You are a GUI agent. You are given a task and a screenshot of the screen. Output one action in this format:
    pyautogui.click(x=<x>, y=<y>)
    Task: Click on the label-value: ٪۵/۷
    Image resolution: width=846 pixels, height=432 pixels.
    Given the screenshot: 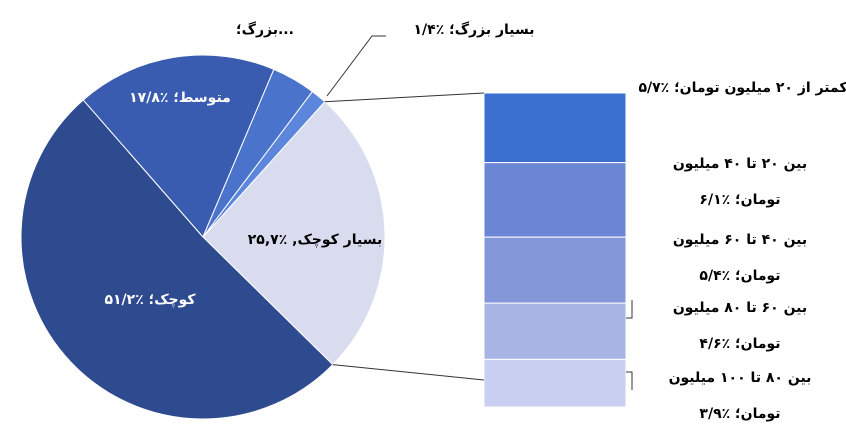 What is the action you would take?
    pyautogui.click(x=654, y=88)
    